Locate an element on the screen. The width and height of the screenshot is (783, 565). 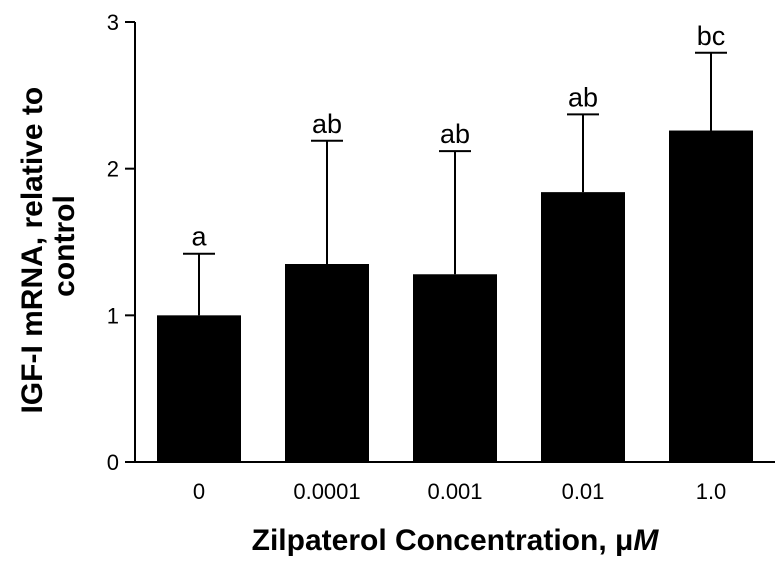
bar-1.0 is located at coordinates (711, 296).